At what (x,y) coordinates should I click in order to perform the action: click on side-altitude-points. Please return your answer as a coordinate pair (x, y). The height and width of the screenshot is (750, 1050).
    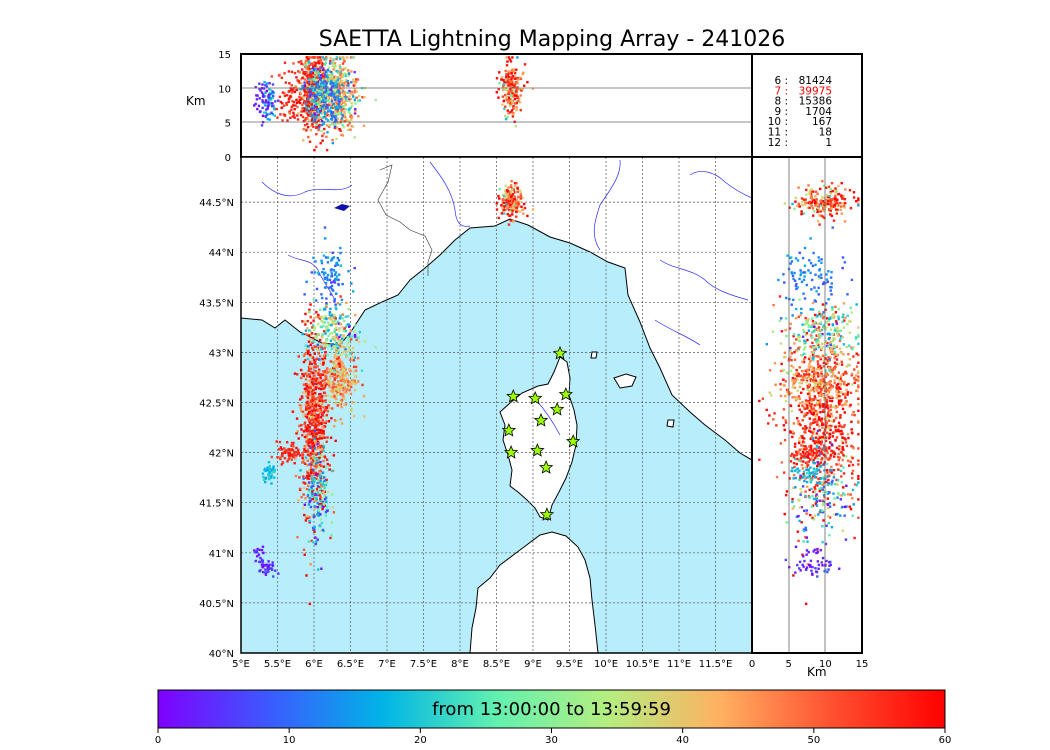
    Looking at the image, I should click on (809, 392).